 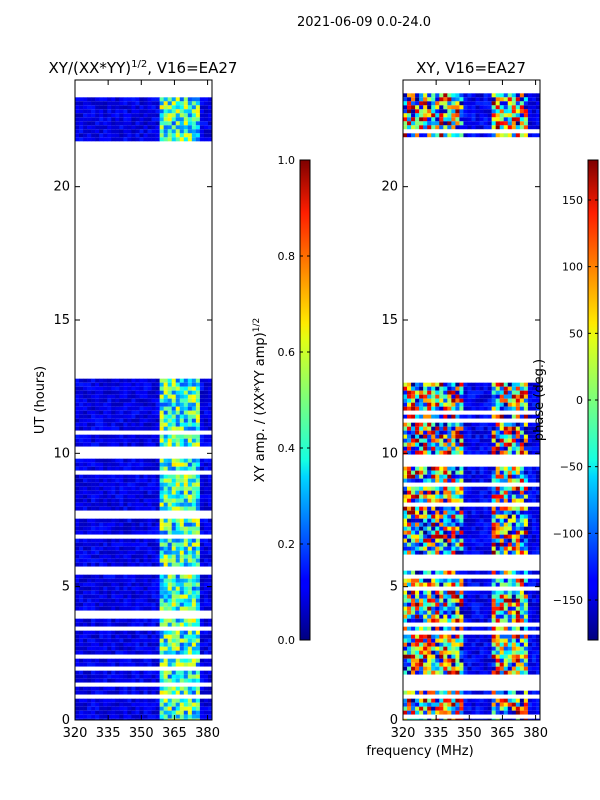 I want to click on left-colorbar, so click(x=305, y=400).